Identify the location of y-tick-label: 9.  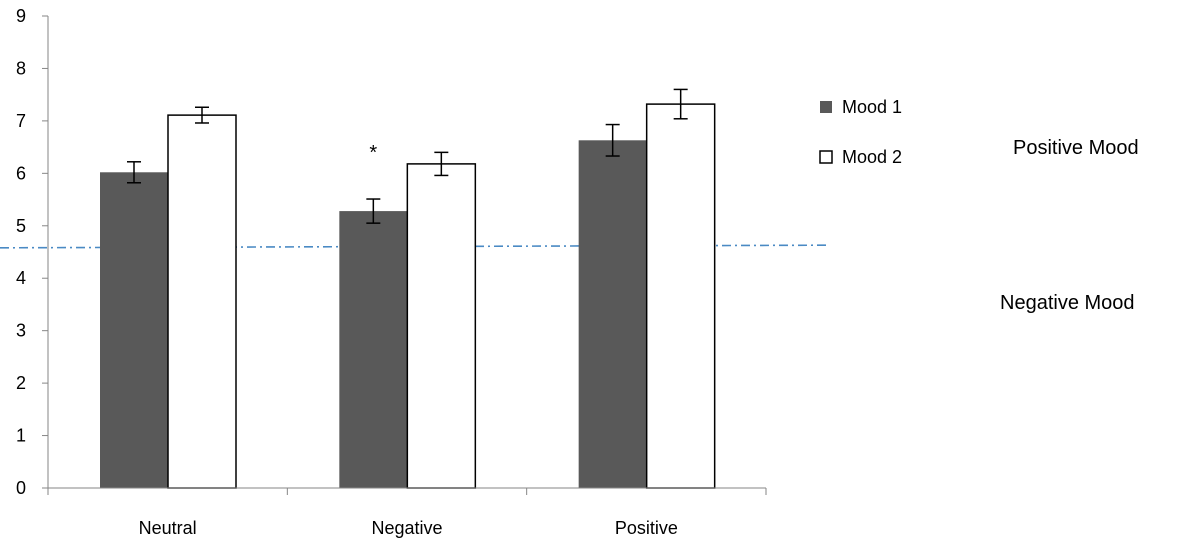
(21, 16).